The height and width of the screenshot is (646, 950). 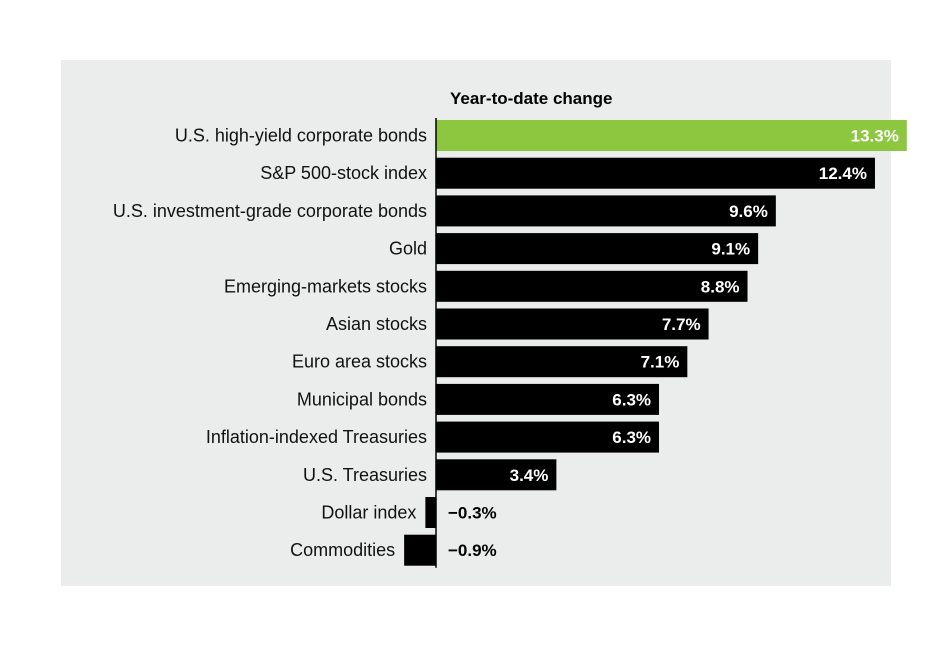 I want to click on value-label-10: −0.3%, so click(x=472, y=513).